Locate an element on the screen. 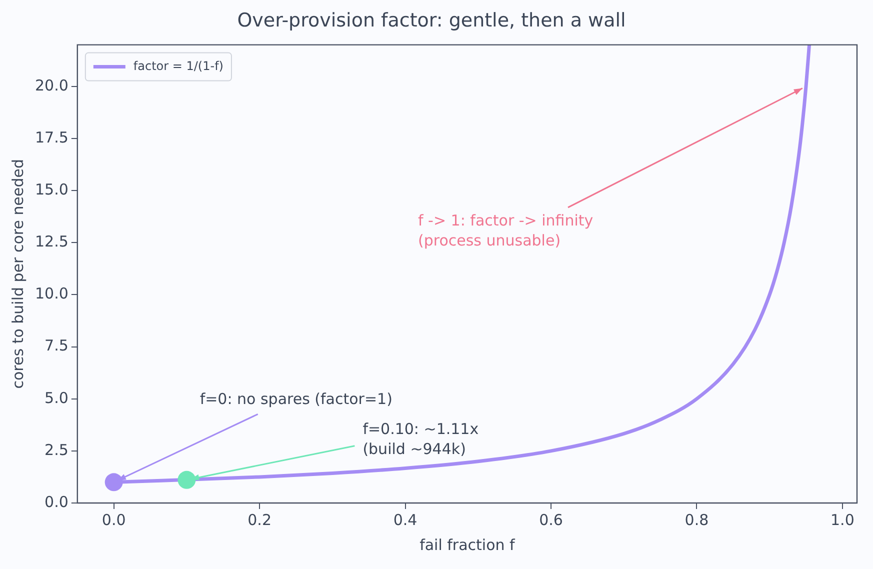 The height and width of the screenshot is (569, 873). y-tick-label: 10.0 is located at coordinates (51, 293).